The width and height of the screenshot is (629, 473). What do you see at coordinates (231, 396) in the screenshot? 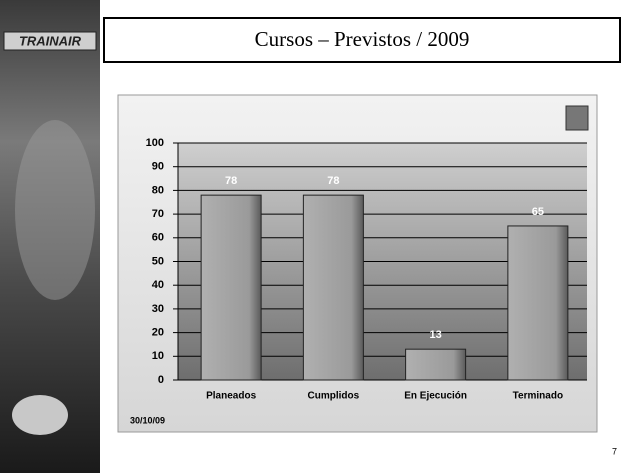
I see `x-tick-label: Planeados` at bounding box center [231, 396].